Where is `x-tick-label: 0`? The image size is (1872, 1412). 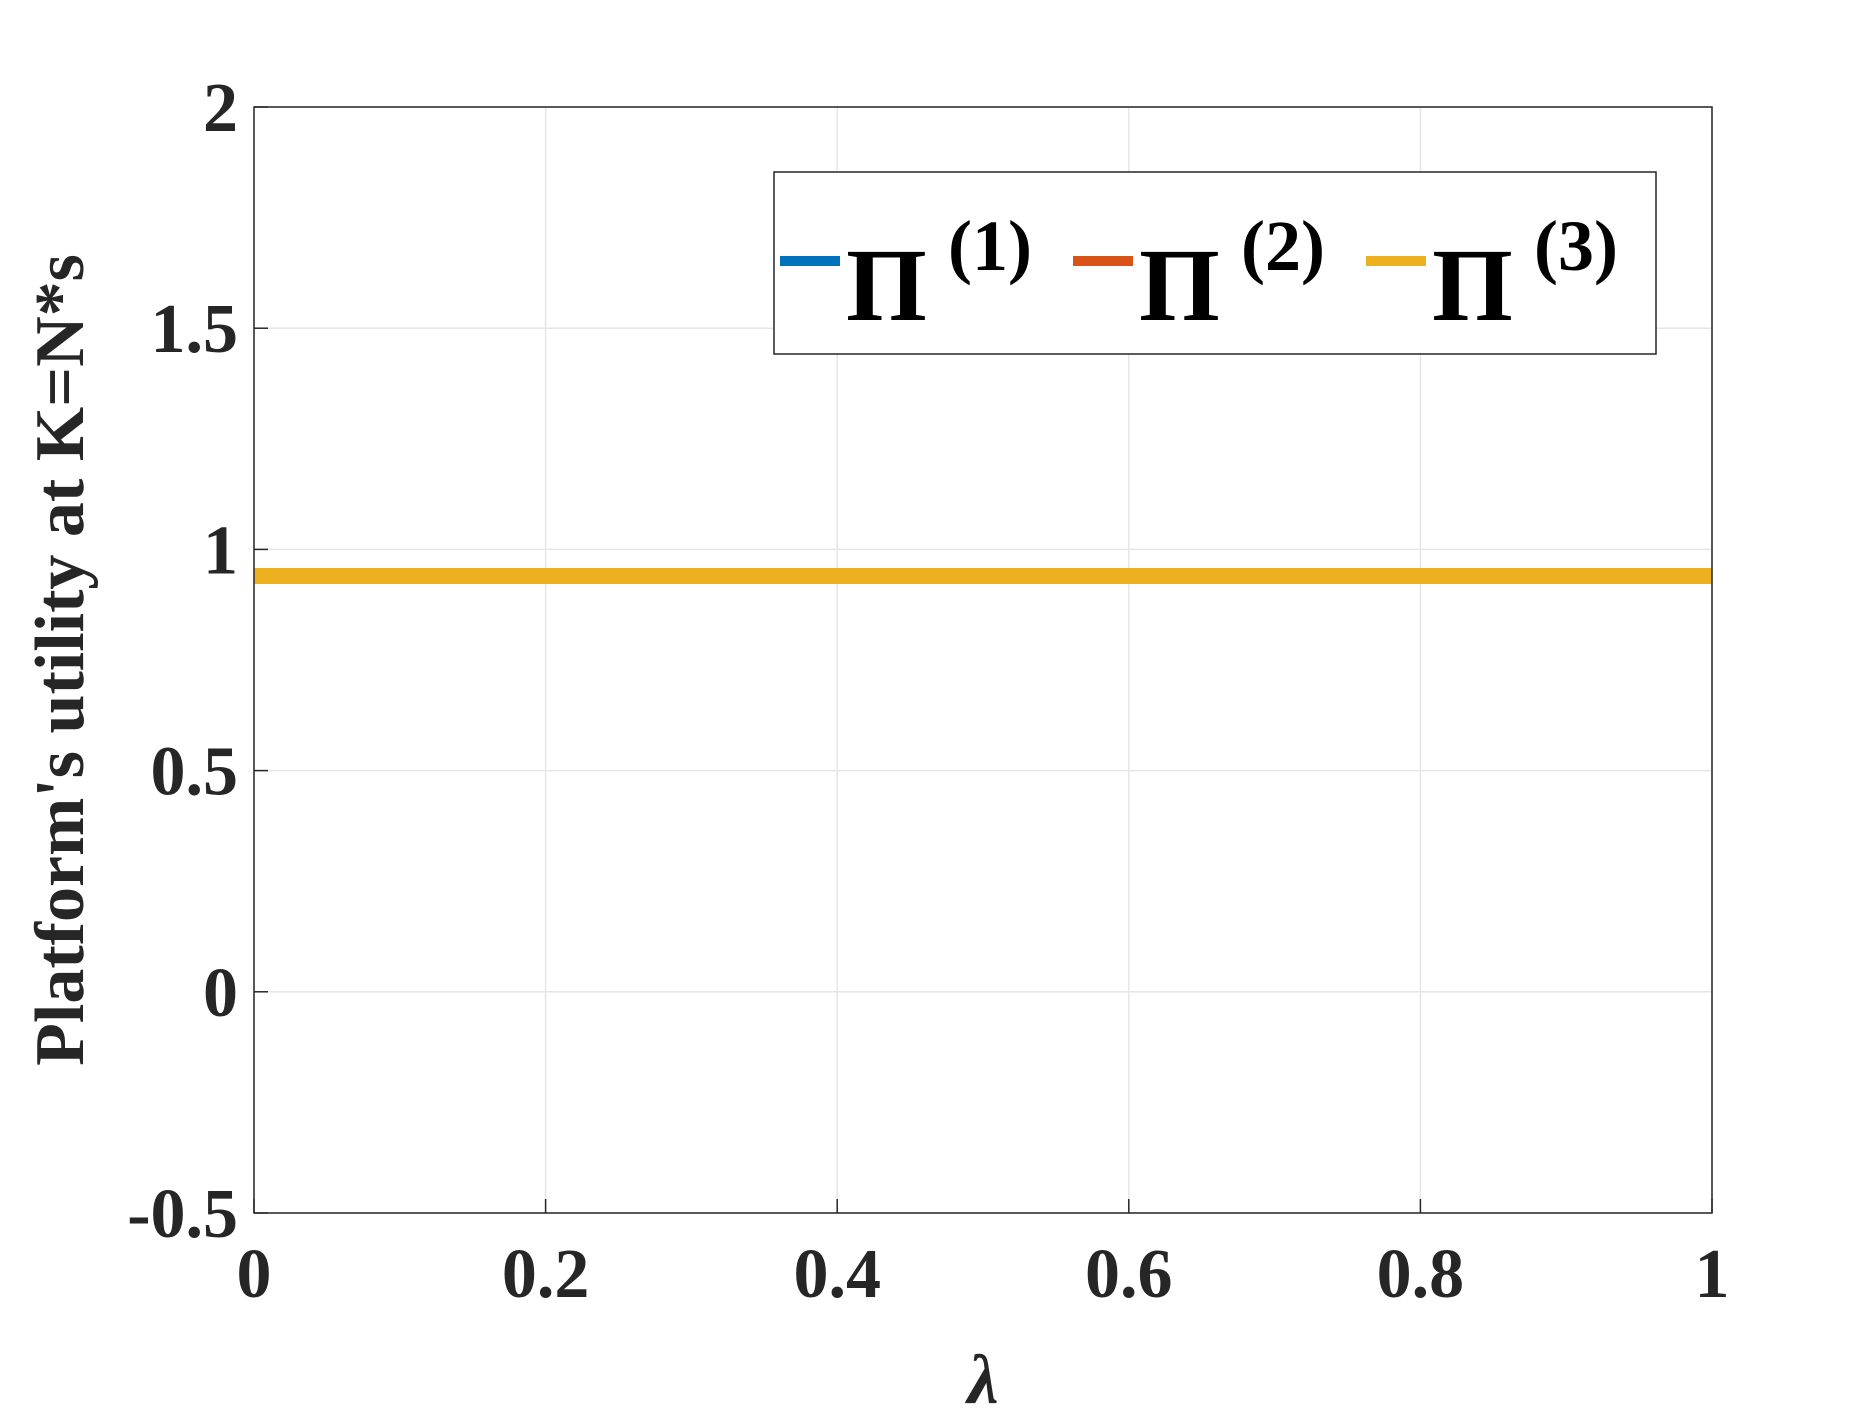 x-tick-label: 0 is located at coordinates (254, 1274).